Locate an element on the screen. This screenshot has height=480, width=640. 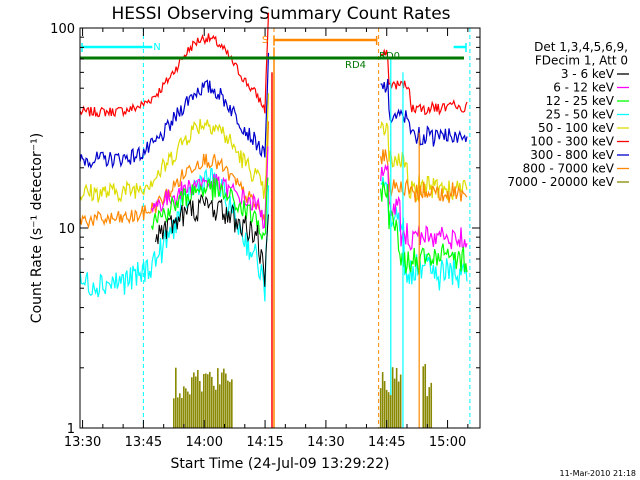
legend-label: 6 - 12 keV is located at coordinates (584, 88).